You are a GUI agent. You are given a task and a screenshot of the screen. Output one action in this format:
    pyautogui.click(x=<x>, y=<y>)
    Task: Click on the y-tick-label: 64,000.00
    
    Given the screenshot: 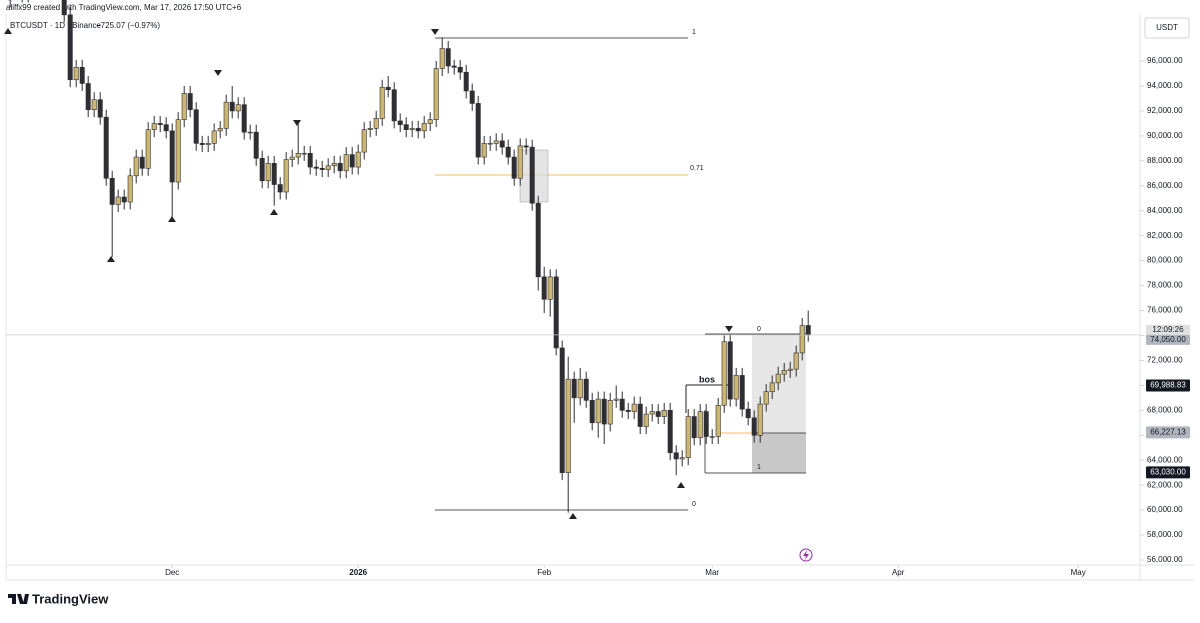 What is the action you would take?
    pyautogui.click(x=1165, y=459)
    